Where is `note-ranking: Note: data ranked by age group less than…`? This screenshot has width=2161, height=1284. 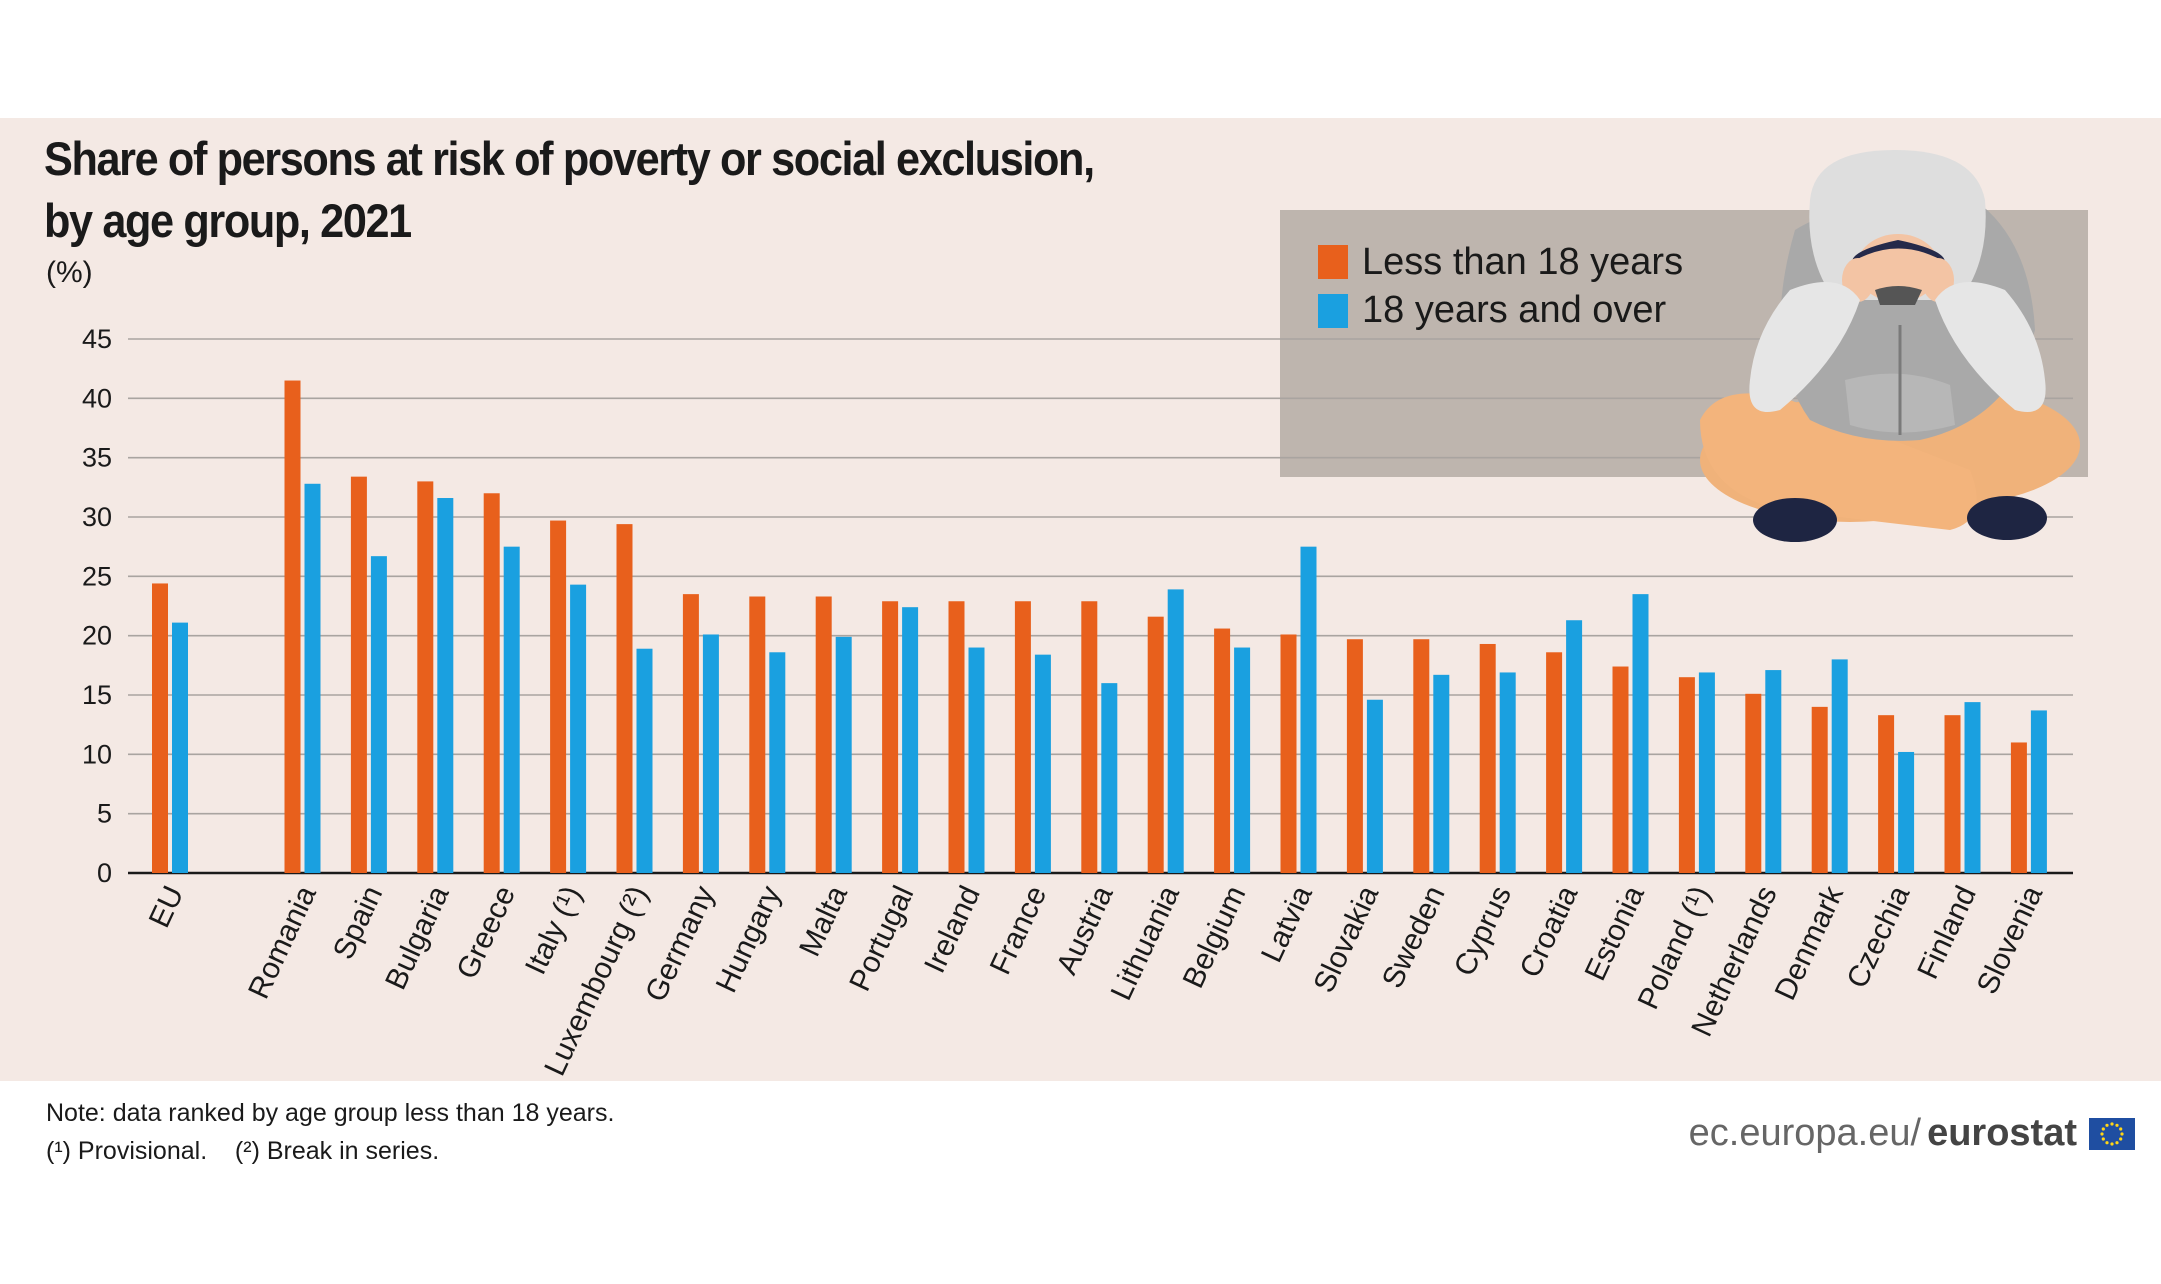
note-ranking: Note: data ranked by age group less than… is located at coordinates (330, 1113).